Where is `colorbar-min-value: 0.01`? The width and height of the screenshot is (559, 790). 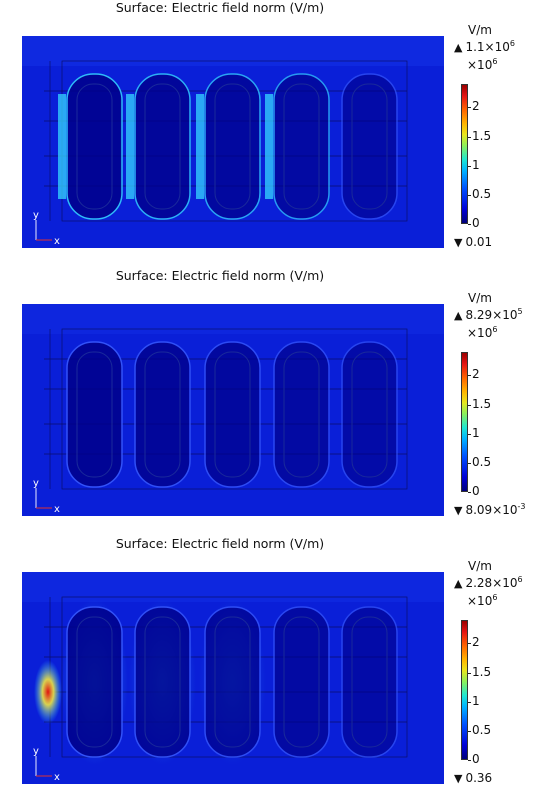
colorbar-min-value: 0.01 is located at coordinates (479, 242).